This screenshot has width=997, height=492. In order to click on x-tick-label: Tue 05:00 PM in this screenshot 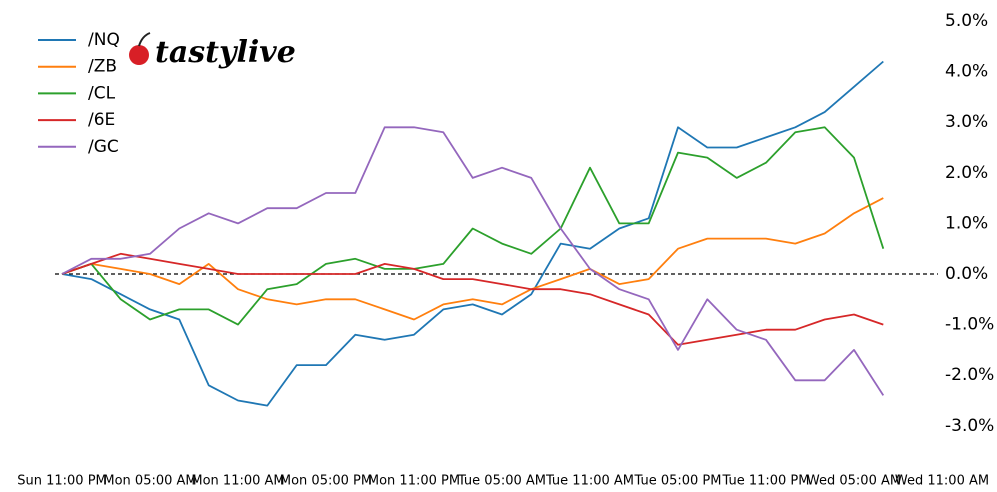, I will do `click(678, 481)`.